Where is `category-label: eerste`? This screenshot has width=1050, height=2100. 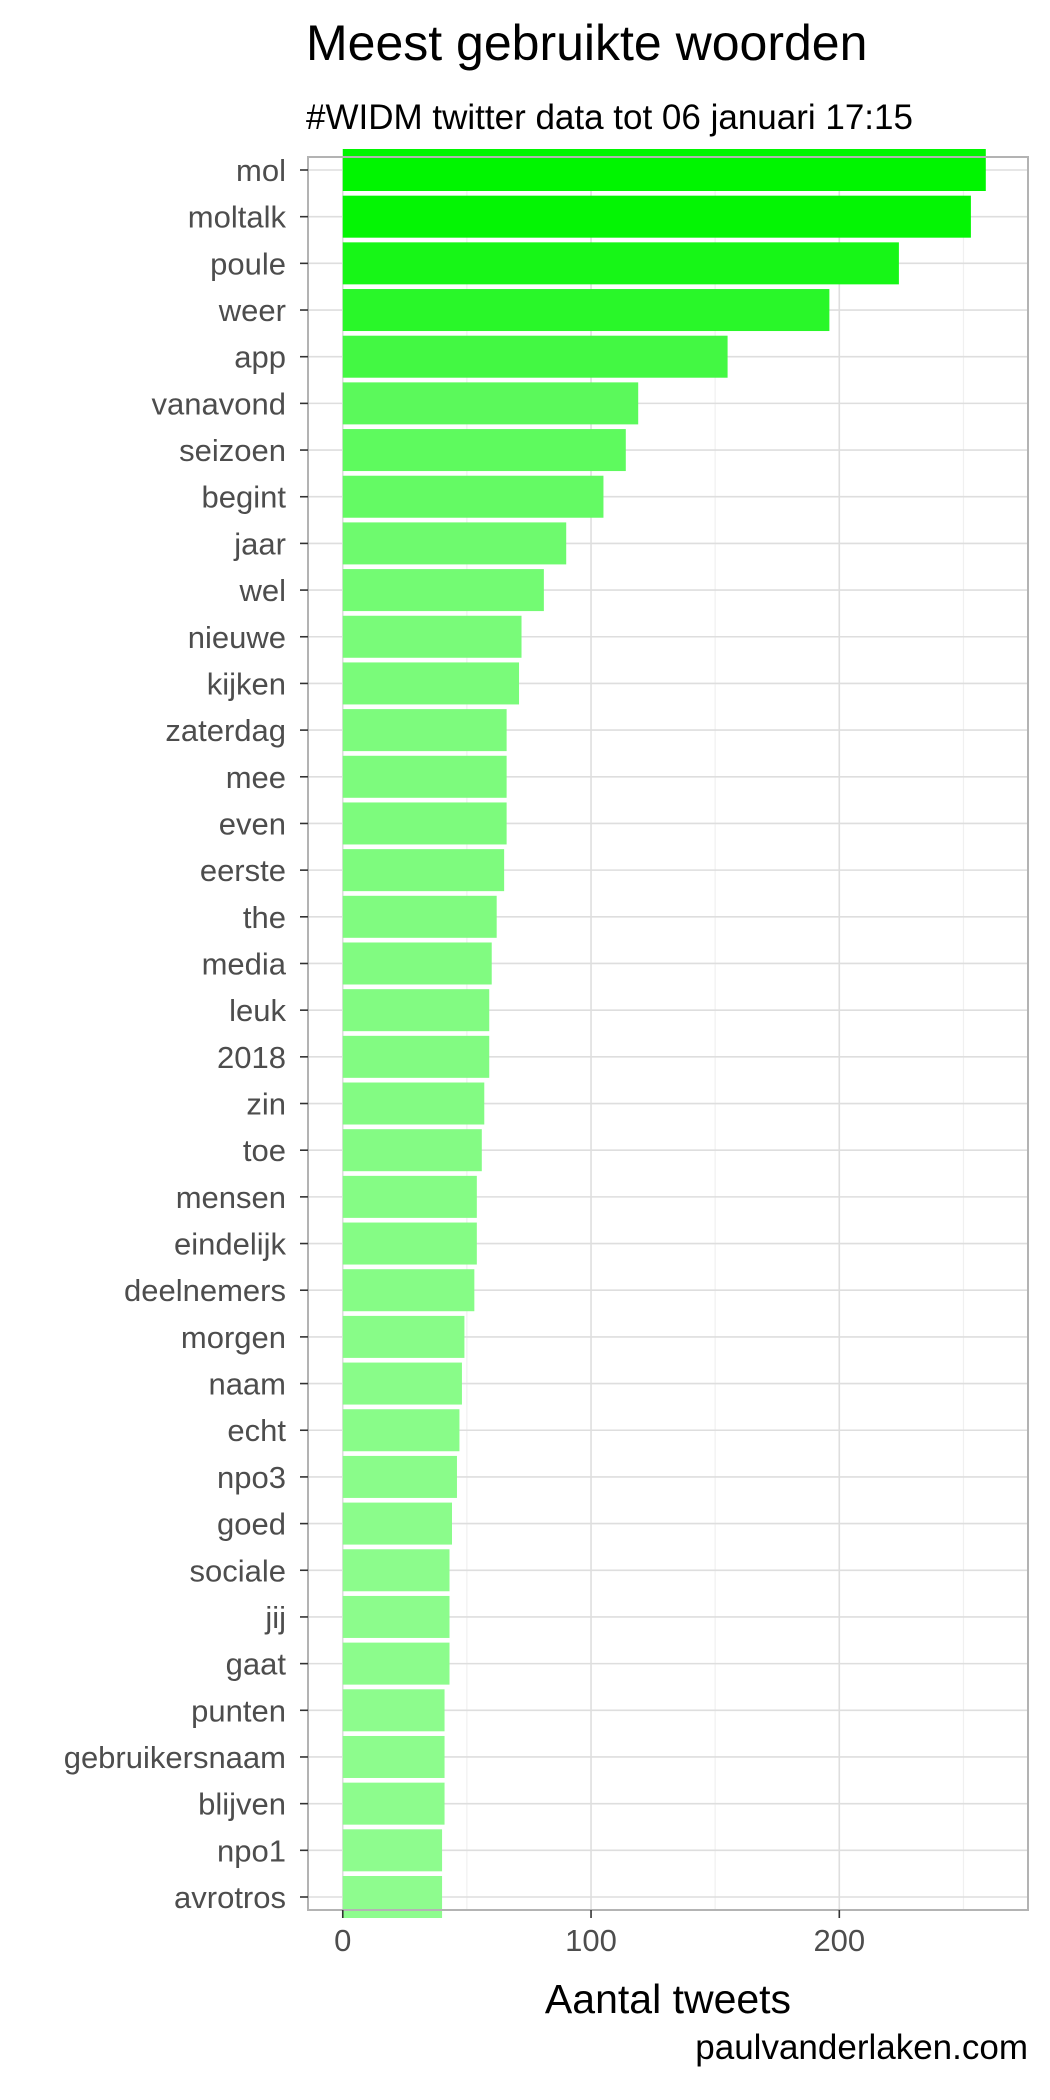
category-label: eerste is located at coordinates (243, 870).